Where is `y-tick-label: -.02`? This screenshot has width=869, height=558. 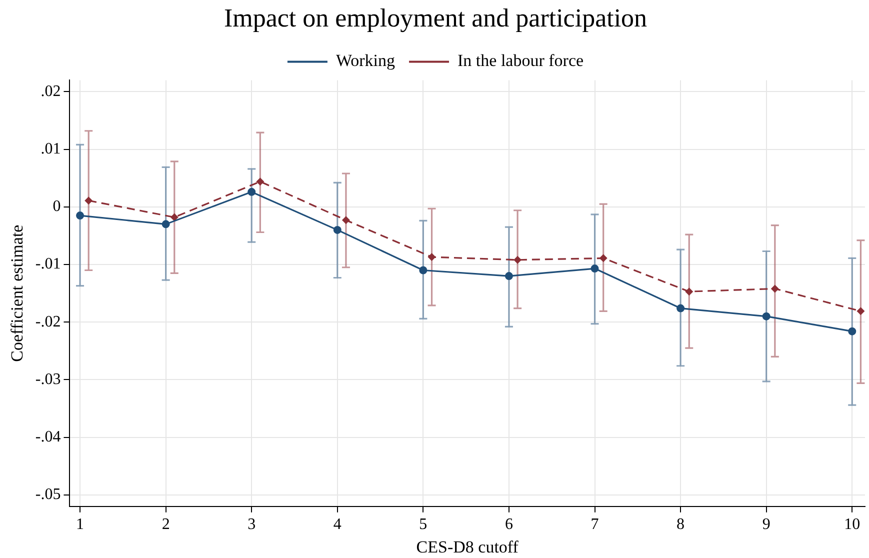
y-tick-label: -.02 is located at coordinates (48, 321).